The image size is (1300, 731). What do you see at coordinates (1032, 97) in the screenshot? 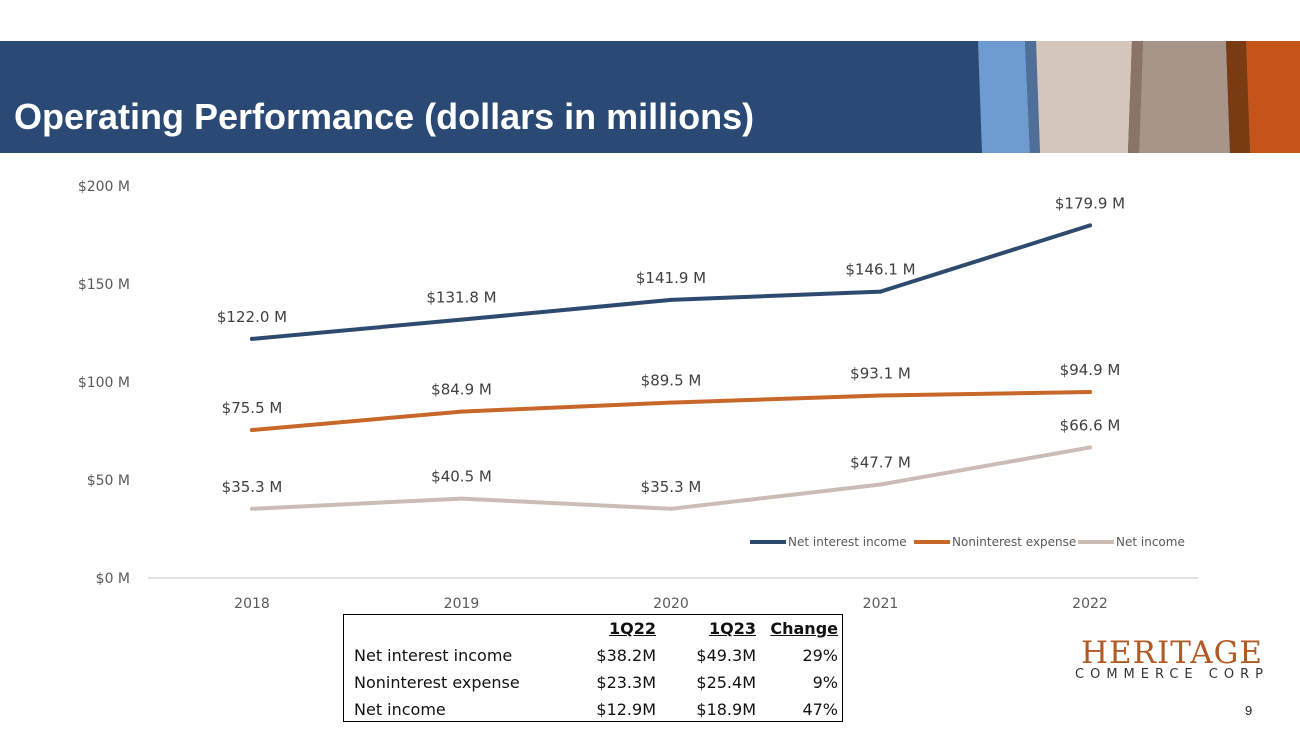
I see `stripe-steel` at bounding box center [1032, 97].